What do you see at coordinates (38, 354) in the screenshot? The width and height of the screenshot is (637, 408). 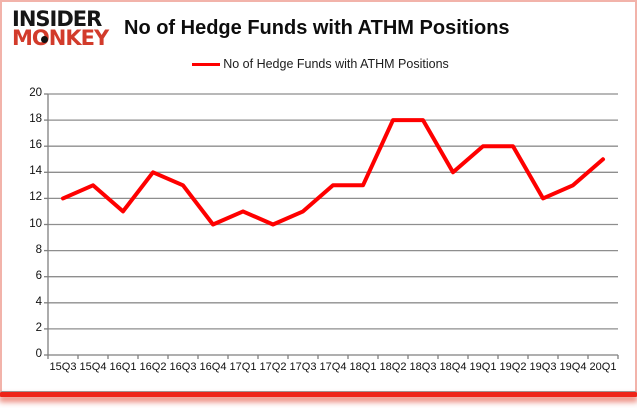 I see `y-tick-label: 0` at bounding box center [38, 354].